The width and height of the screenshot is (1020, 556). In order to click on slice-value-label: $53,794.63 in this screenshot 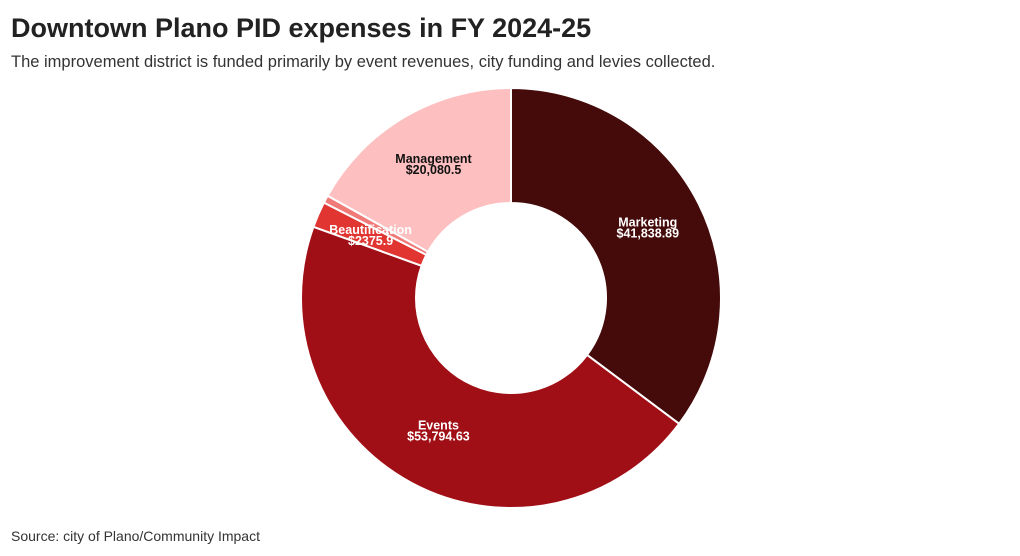, I will do `click(438, 437)`.